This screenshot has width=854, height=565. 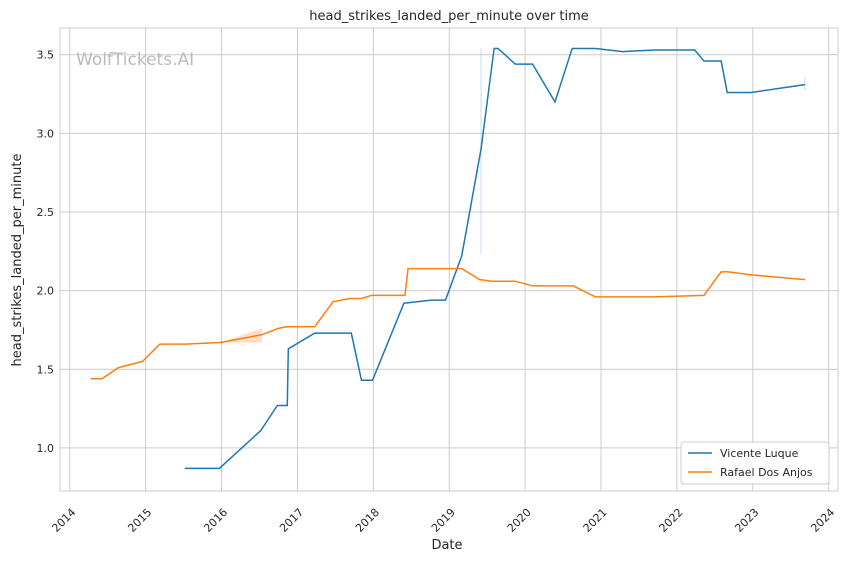 What do you see at coordinates (215, 520) in the screenshot?
I see `x-tick-label: 2016` at bounding box center [215, 520].